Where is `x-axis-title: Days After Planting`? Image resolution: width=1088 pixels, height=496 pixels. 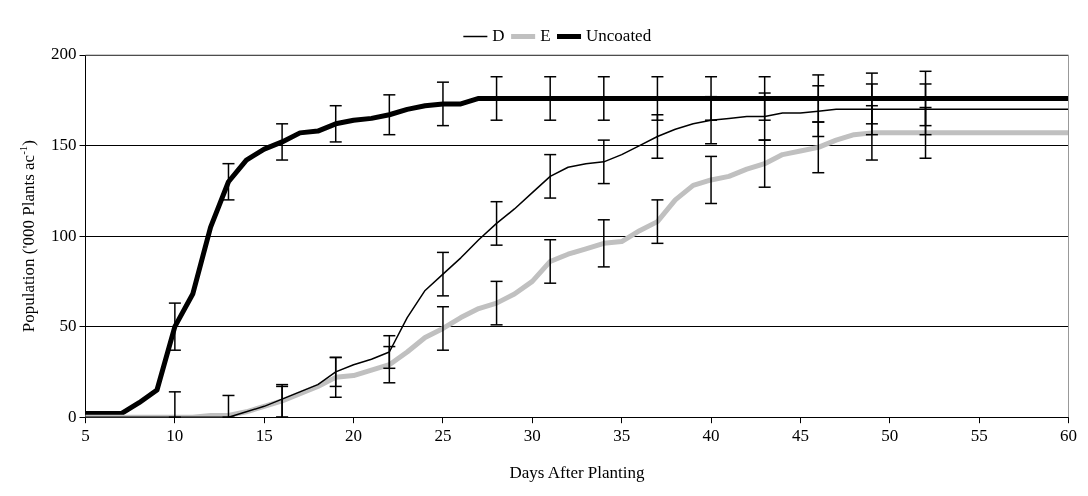
x-axis-title: Days After Planting is located at coordinates (577, 473).